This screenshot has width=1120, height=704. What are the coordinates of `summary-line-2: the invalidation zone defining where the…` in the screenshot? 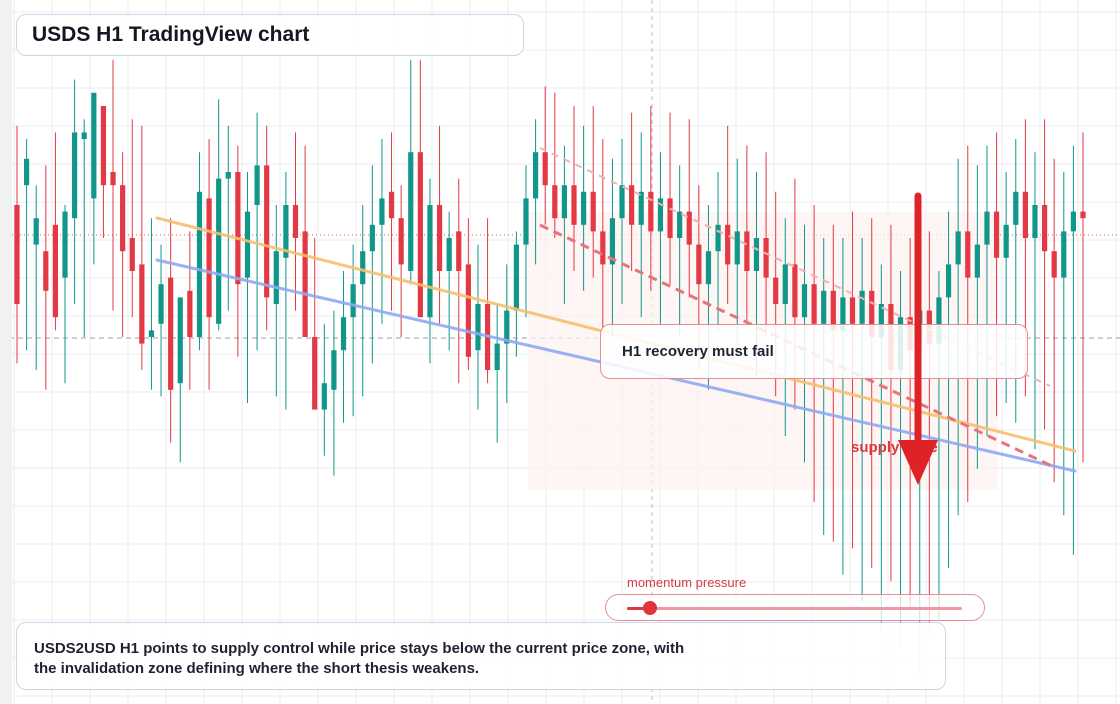 It's located at (257, 668).